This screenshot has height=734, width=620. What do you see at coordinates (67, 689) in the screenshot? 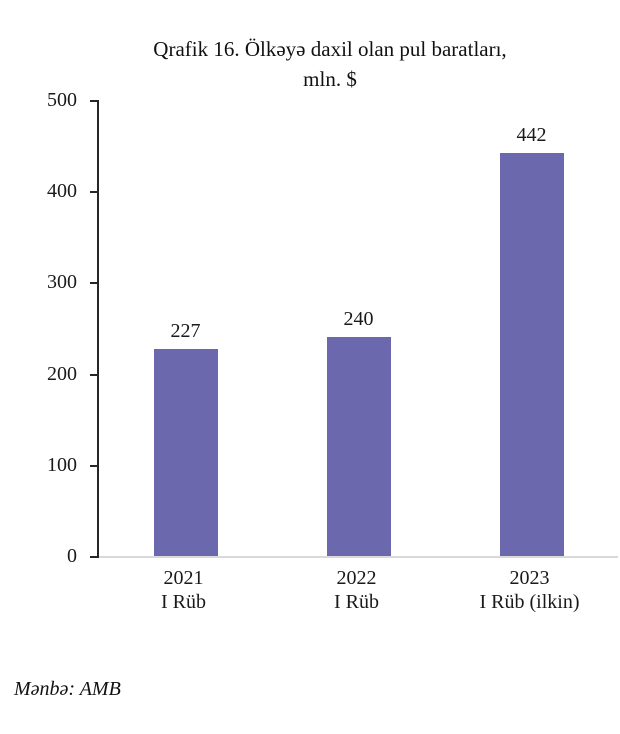
I see `source-note: Mənbə: AMB` at bounding box center [67, 689].